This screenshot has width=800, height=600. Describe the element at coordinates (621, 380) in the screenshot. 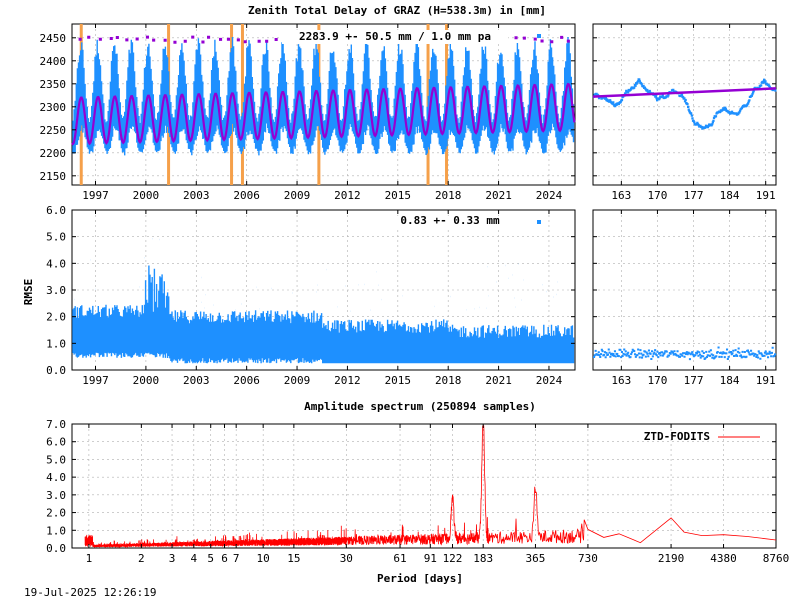

I see `rmse-zoom-xtick-label: 163` at that location.